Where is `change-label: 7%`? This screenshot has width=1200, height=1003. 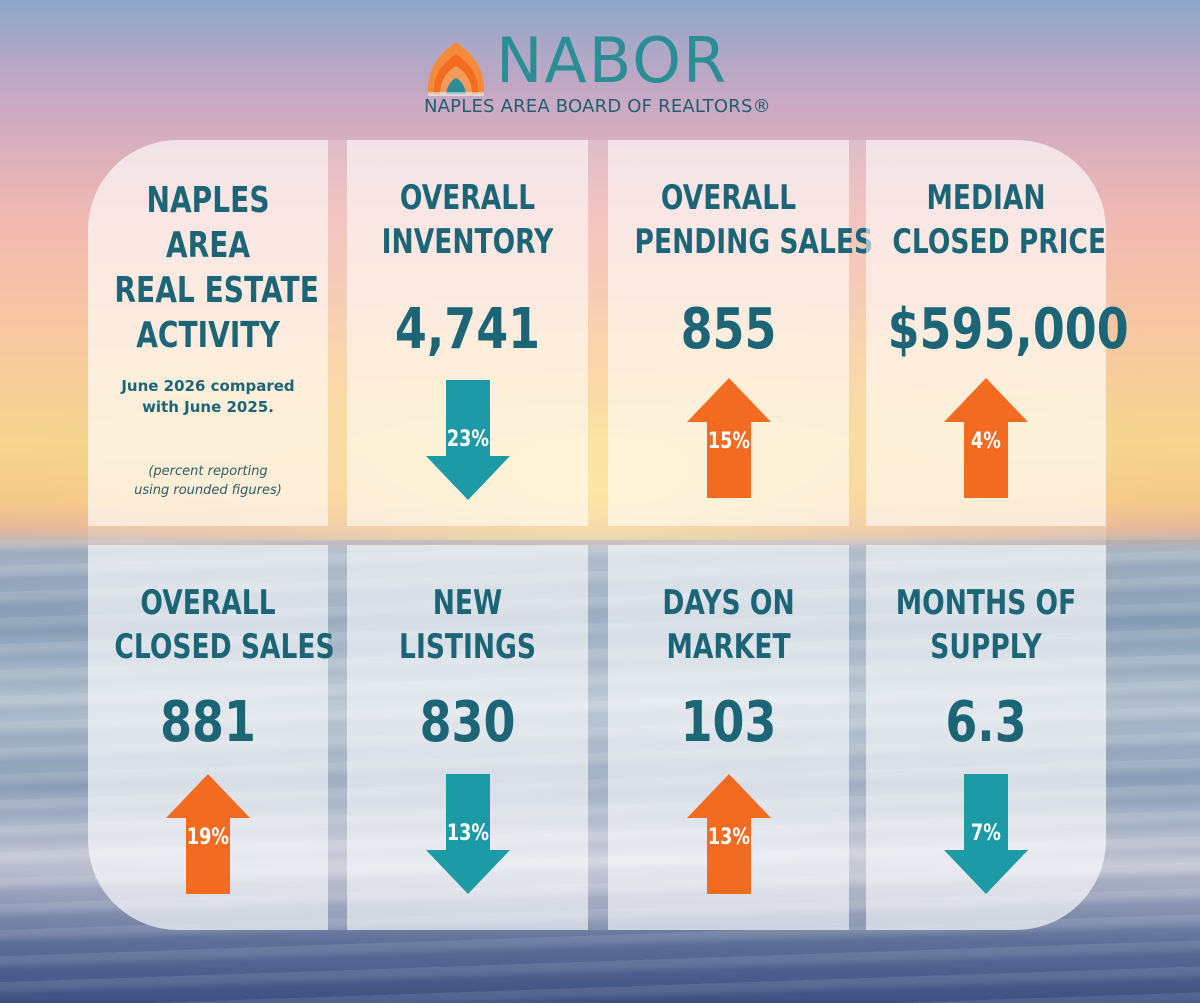 change-label: 7% is located at coordinates (986, 833).